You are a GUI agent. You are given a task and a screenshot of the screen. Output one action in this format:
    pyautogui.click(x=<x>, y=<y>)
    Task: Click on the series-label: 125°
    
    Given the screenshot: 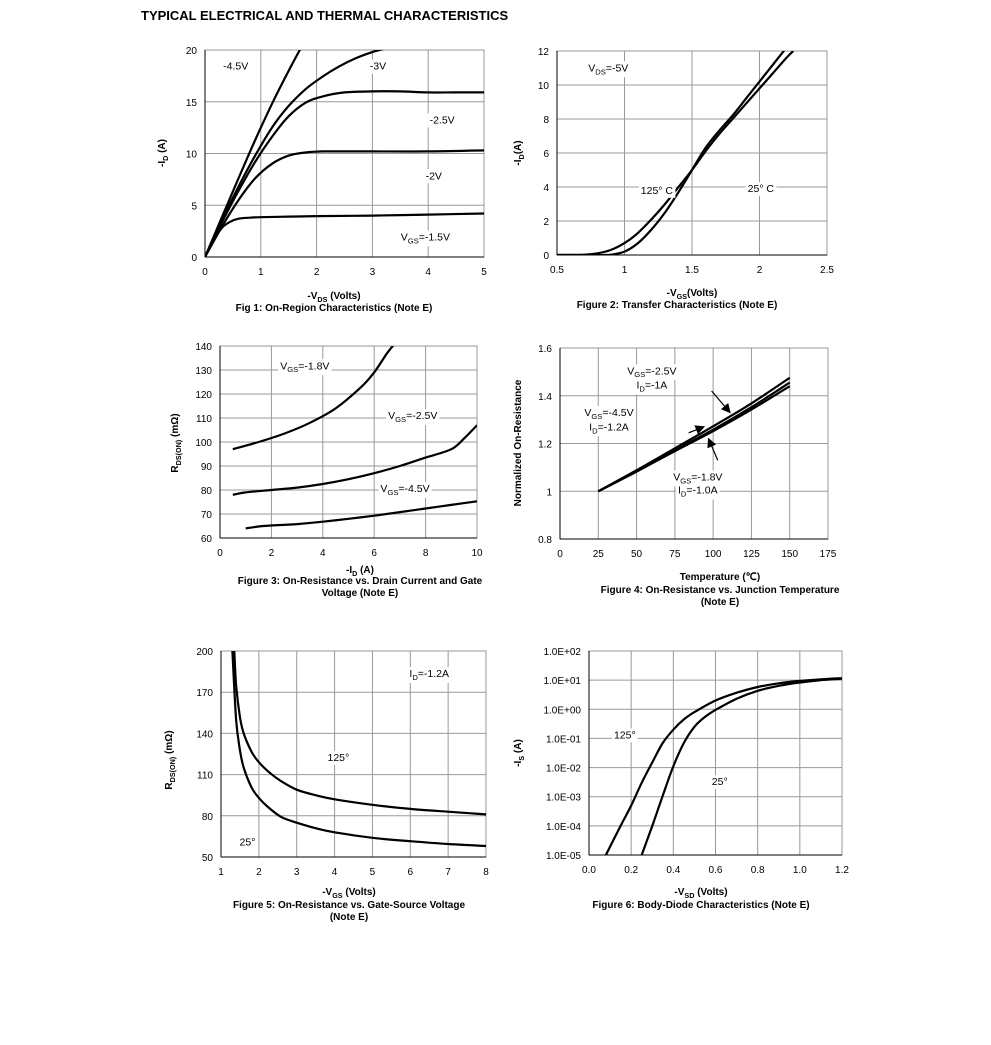 What is the action you would take?
    pyautogui.click(x=338, y=758)
    